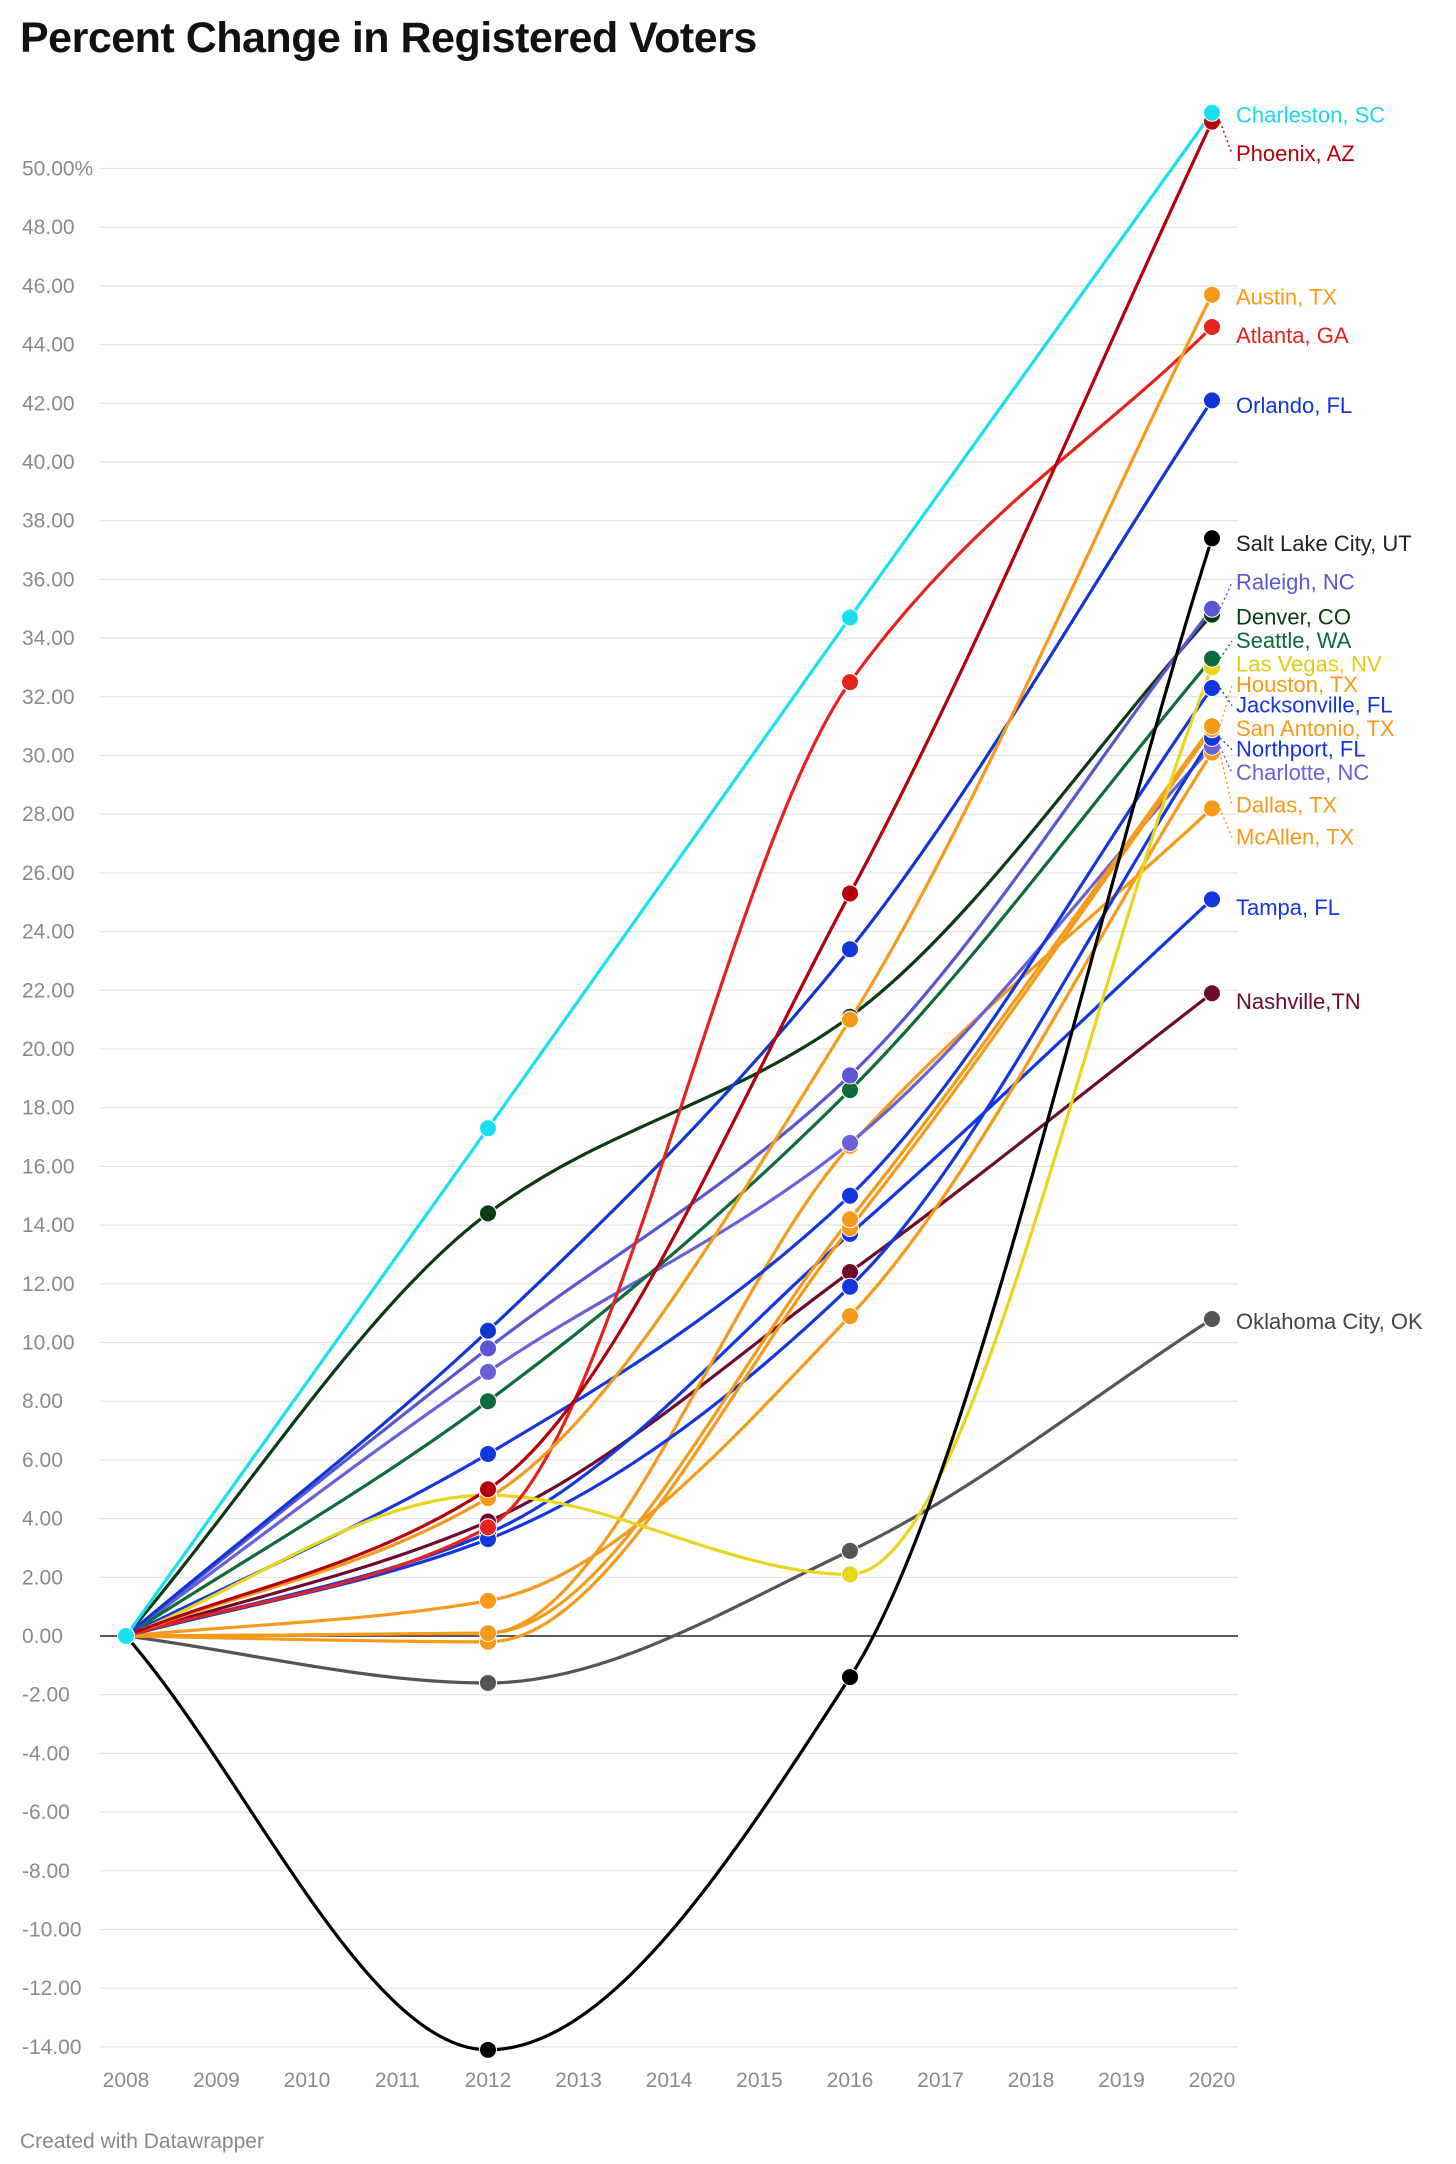 The width and height of the screenshot is (1456, 2164). What do you see at coordinates (1314, 705) in the screenshot?
I see `series-label: Jacksonville, FL` at bounding box center [1314, 705].